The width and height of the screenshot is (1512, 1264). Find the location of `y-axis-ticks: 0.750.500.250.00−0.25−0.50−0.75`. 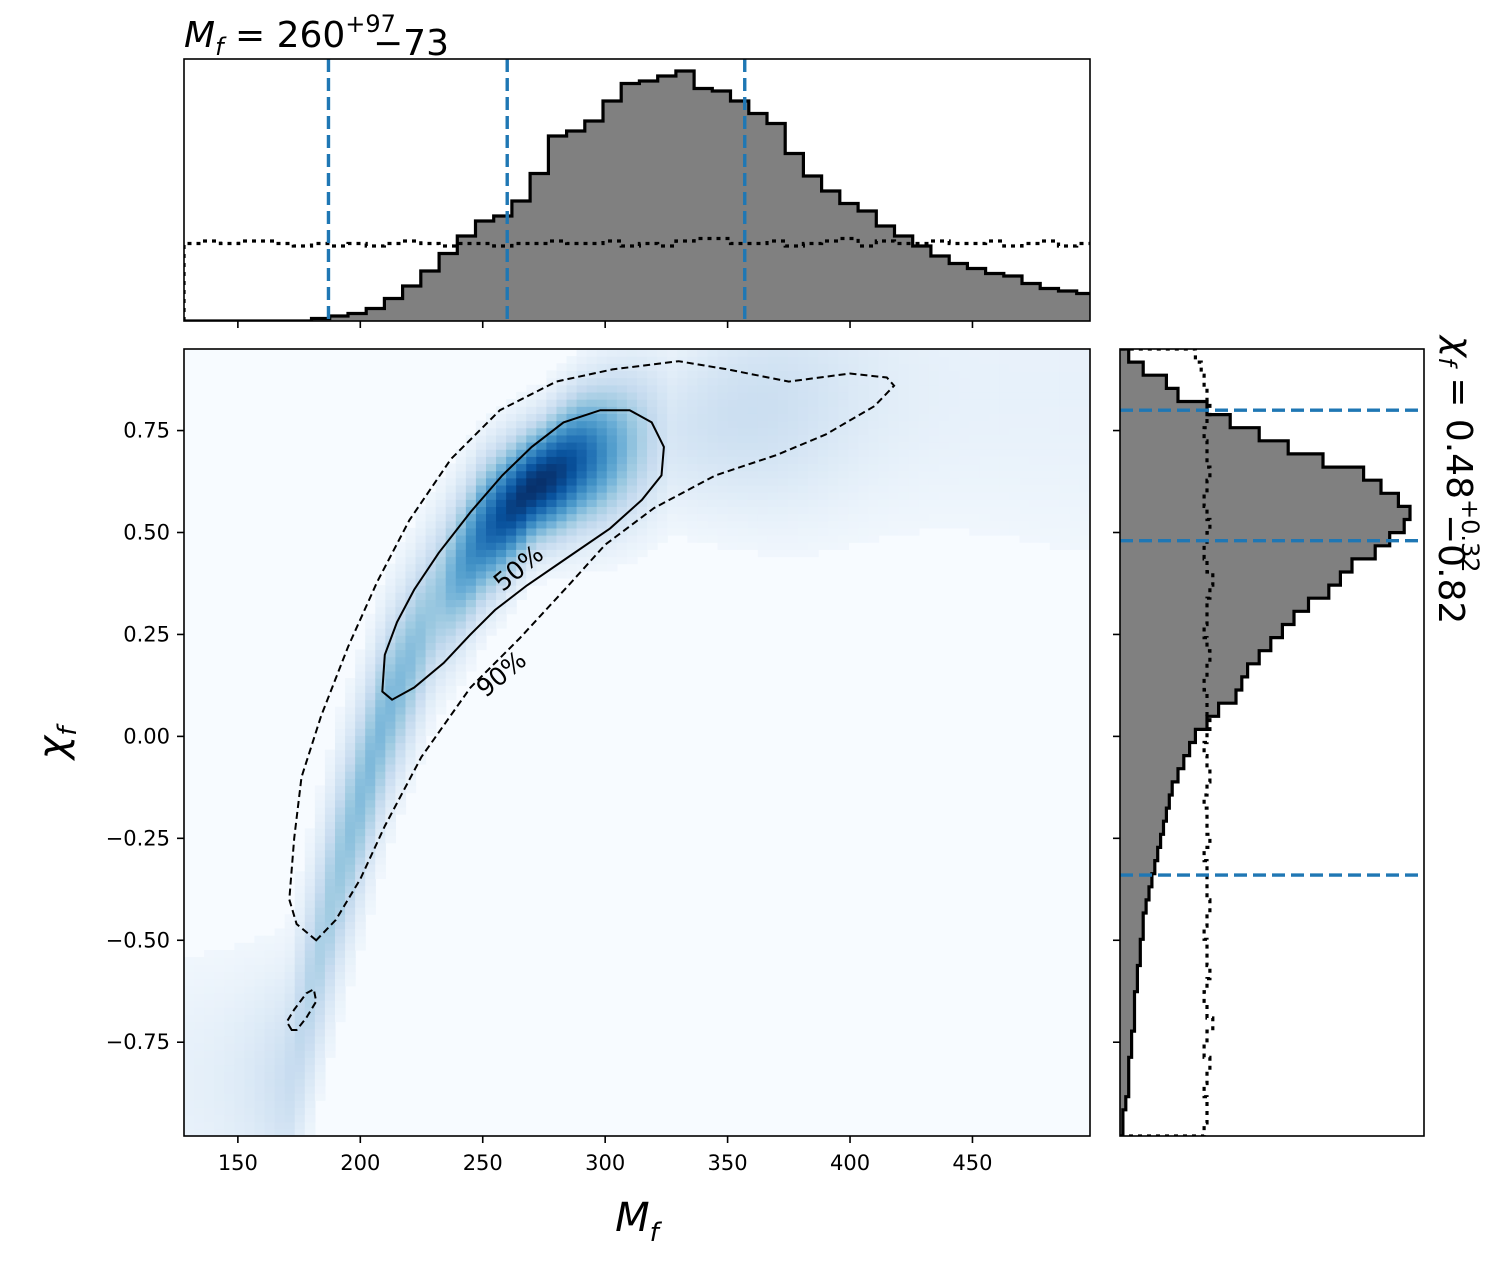

y-axis-ticks: 0.750.500.250.00−0.25−0.50−0.75 is located at coordinates (145, 736).